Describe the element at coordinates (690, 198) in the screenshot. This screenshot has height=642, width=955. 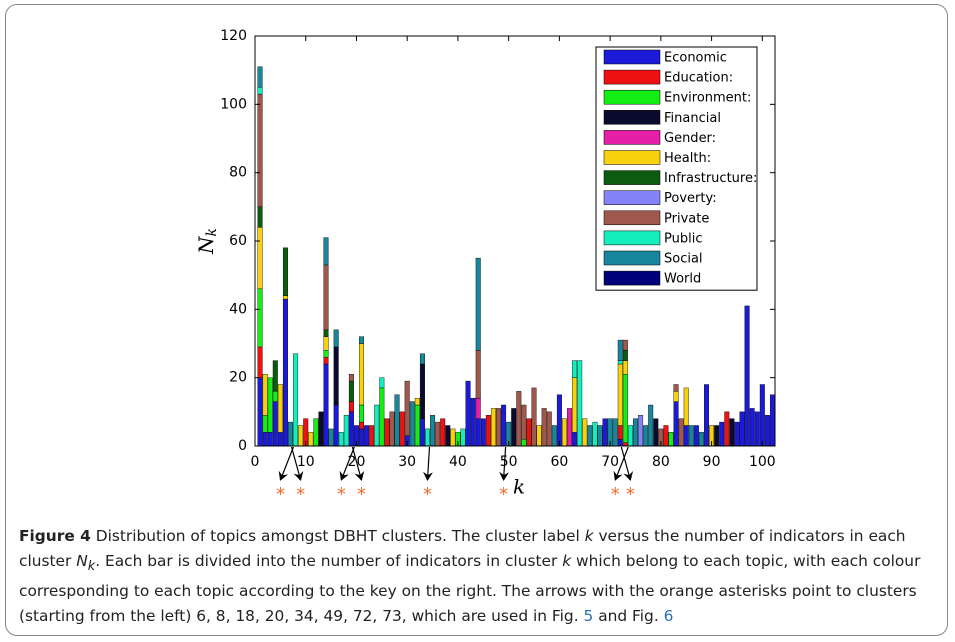
I see `legend-label: Poverty:` at that location.